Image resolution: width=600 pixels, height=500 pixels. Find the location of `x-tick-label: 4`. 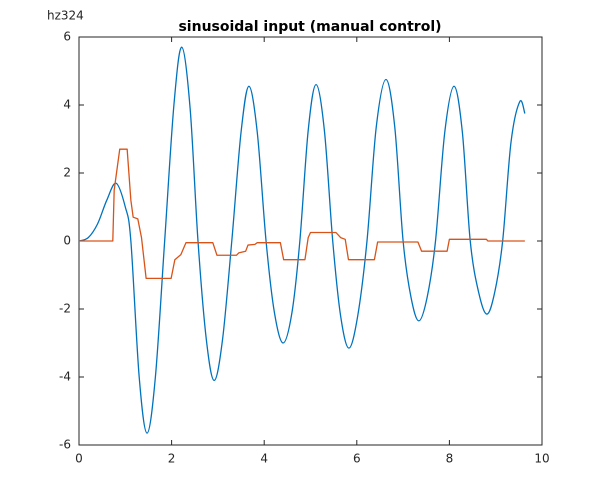

x-tick-label: 4 is located at coordinates (264, 459).